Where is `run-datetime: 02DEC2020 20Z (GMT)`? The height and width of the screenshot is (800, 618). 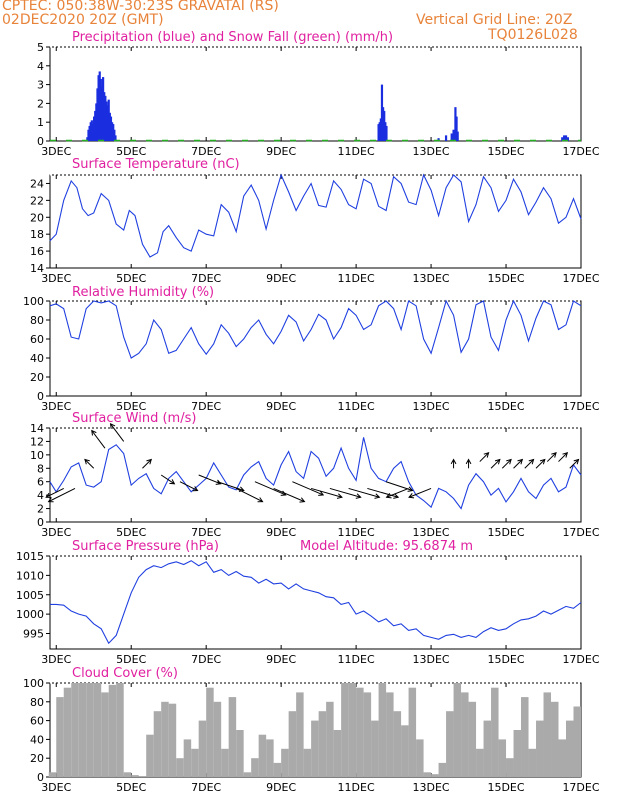
run-datetime: 02DEC2020 20Z (GMT) is located at coordinates (83, 20).